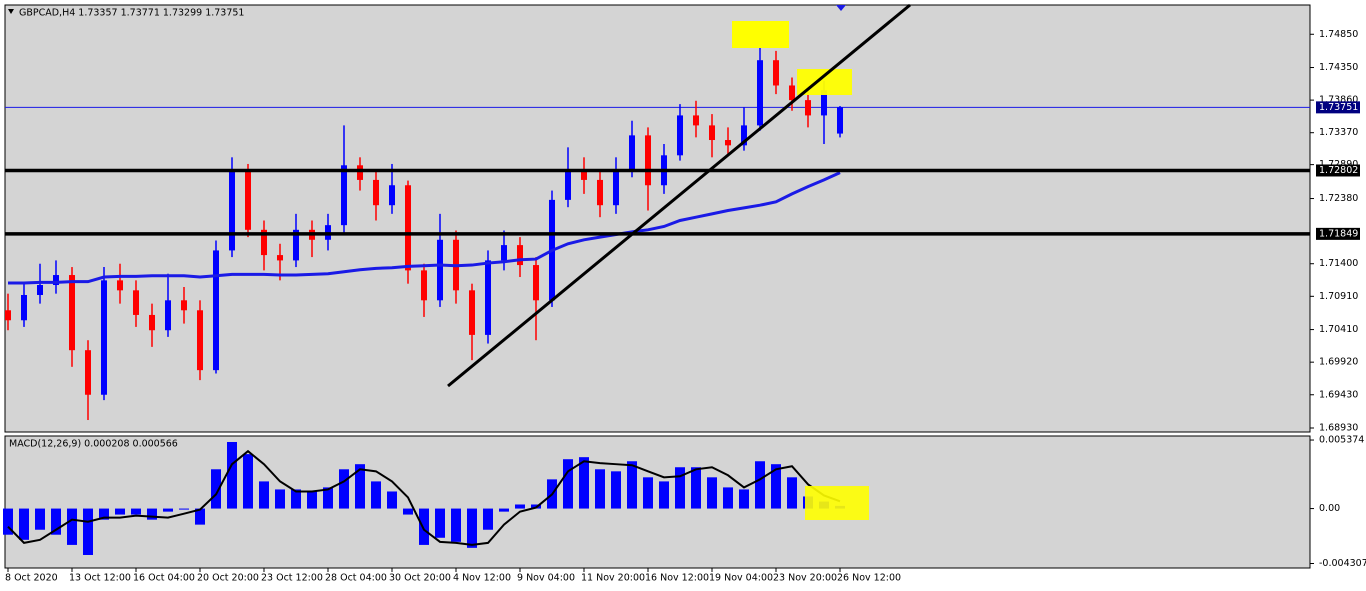 The width and height of the screenshot is (1366, 591). Describe the element at coordinates (546, 578) in the screenshot. I see `x-tick-label: 9 Nov 04:00` at that location.